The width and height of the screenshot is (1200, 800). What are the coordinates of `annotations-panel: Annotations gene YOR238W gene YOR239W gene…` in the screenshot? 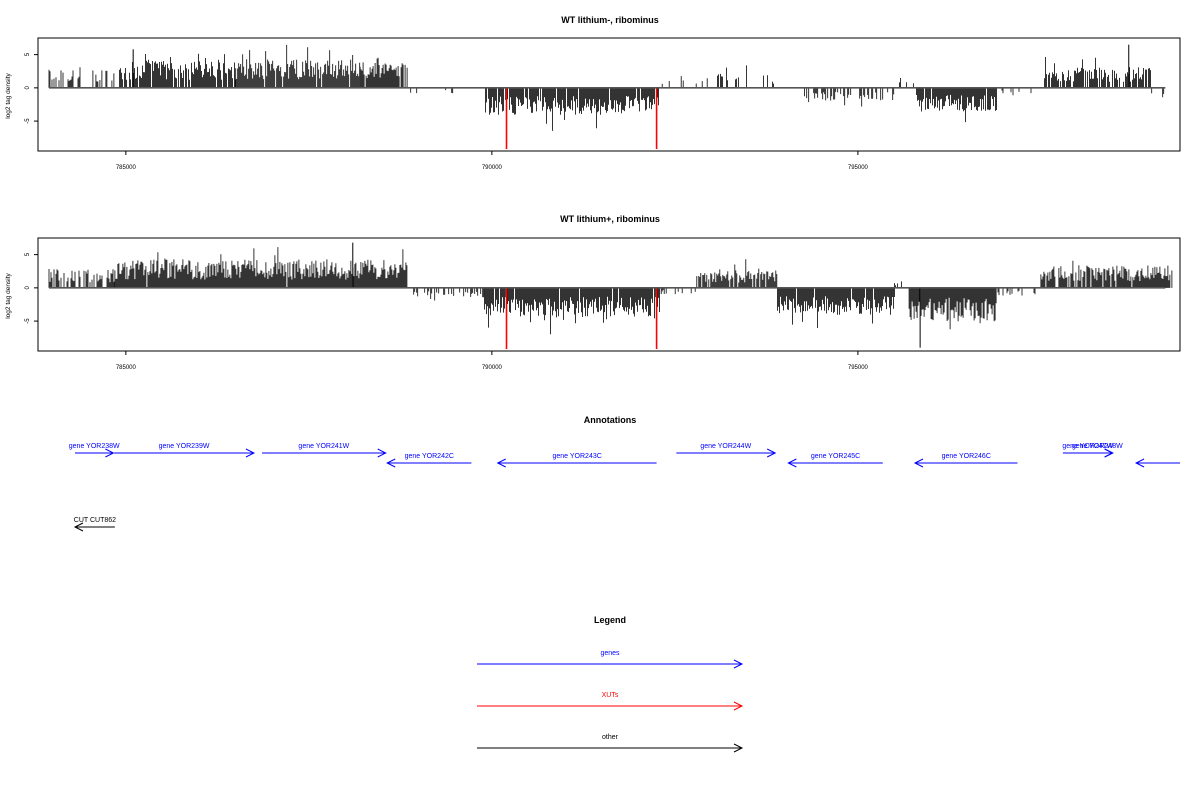 It's located at (624, 473).